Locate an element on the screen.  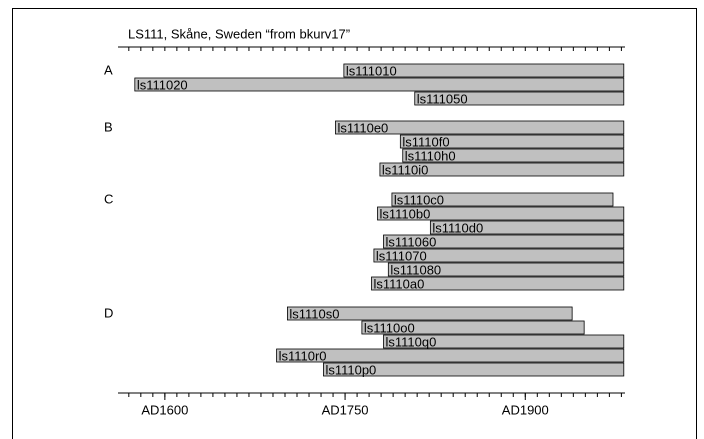
chart-title: LS111, Skåne, Sweden “from bkurv17” is located at coordinates (239, 33).